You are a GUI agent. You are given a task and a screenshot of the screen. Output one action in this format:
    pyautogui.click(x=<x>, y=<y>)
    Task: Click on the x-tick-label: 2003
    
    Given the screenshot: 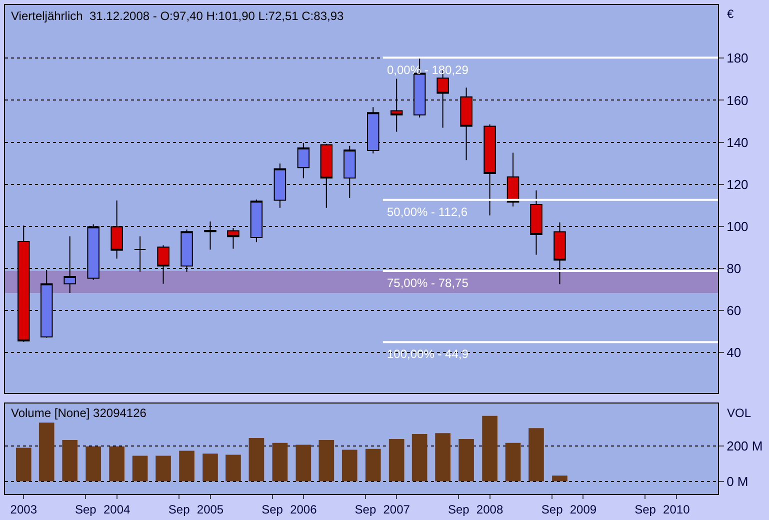 What is the action you would take?
    pyautogui.click(x=24, y=509)
    